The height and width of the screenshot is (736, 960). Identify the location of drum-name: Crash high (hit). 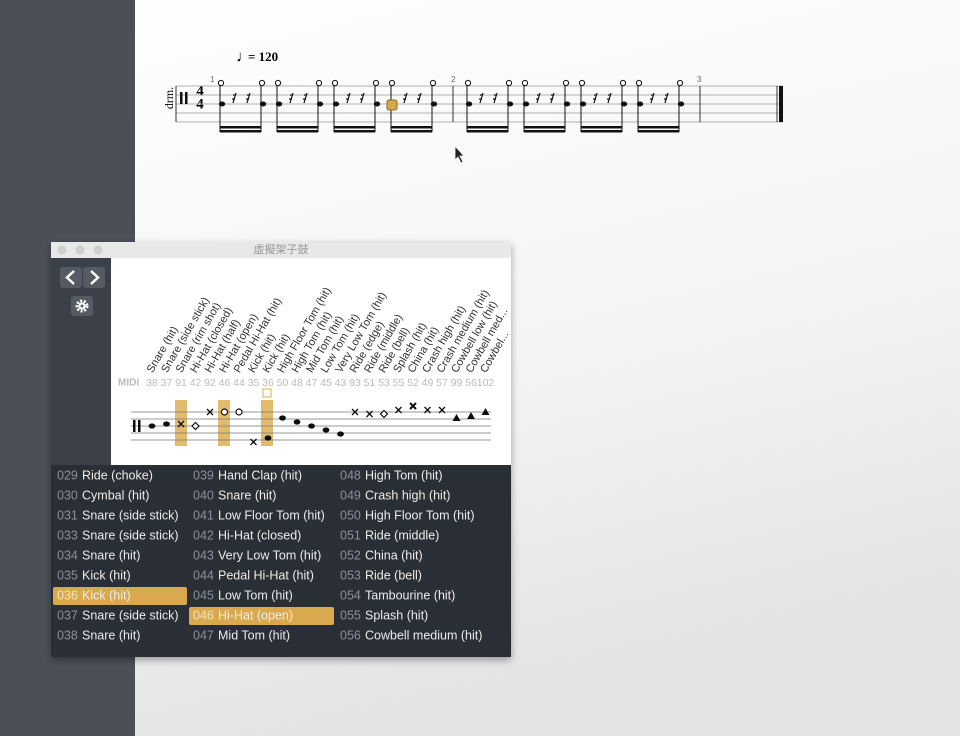
(407, 495).